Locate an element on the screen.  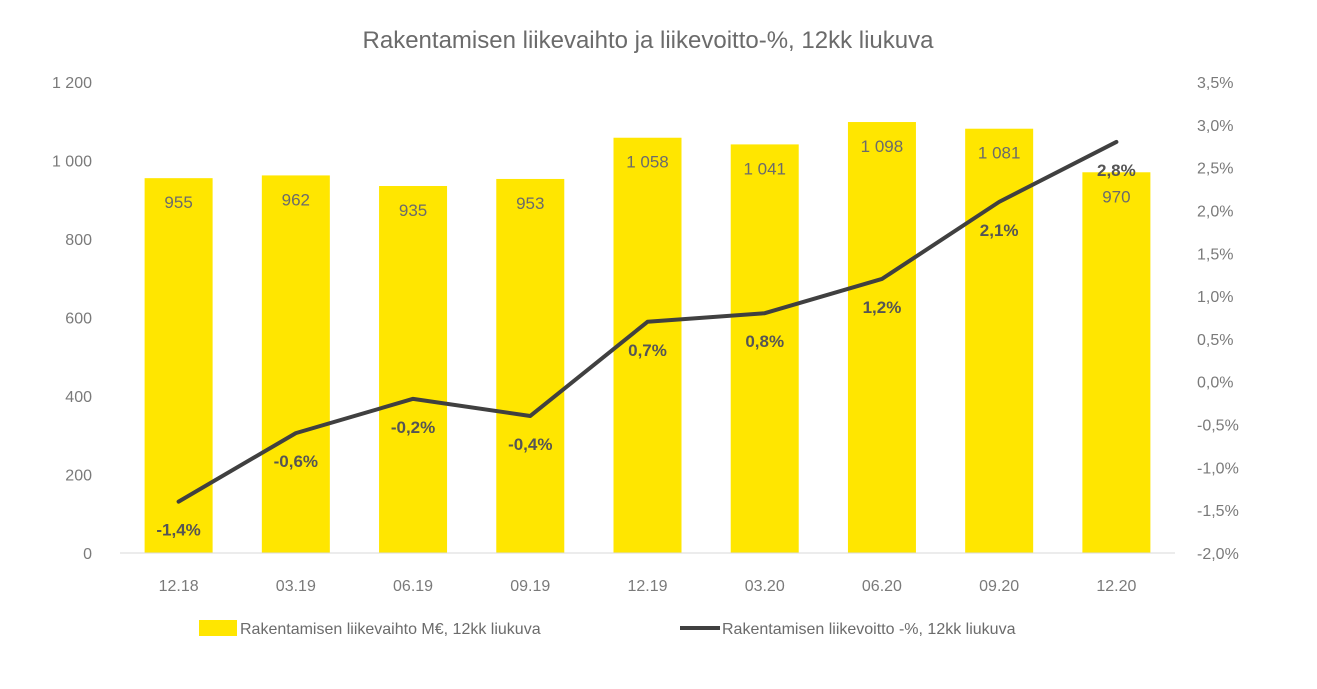
right-tick-label: 3,0% is located at coordinates (1215, 126).